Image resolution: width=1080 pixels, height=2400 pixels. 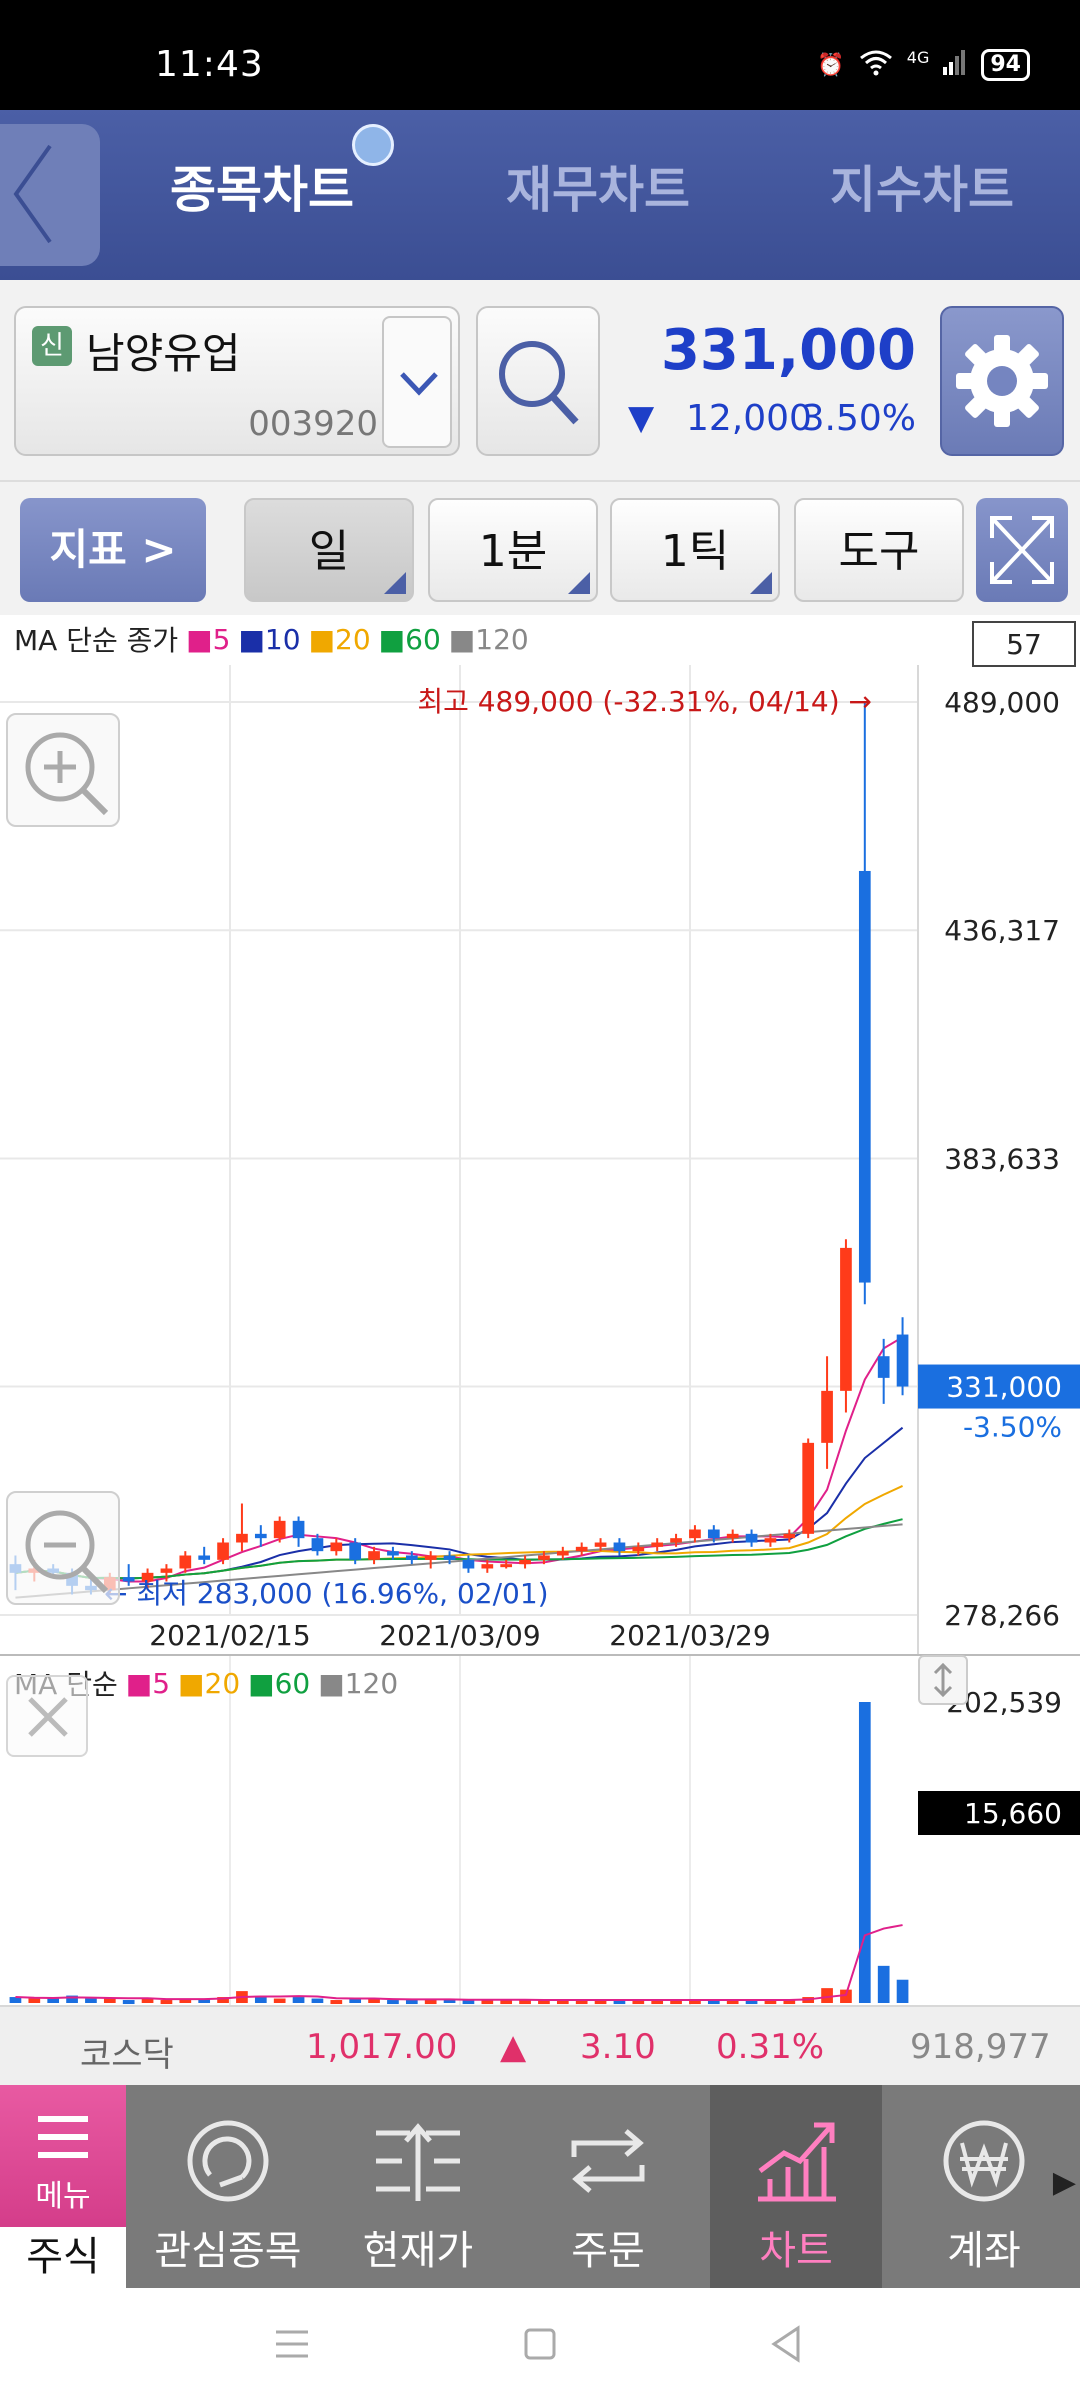 What do you see at coordinates (417, 382) in the screenshot?
I see `stock-dropdown-button` at bounding box center [417, 382].